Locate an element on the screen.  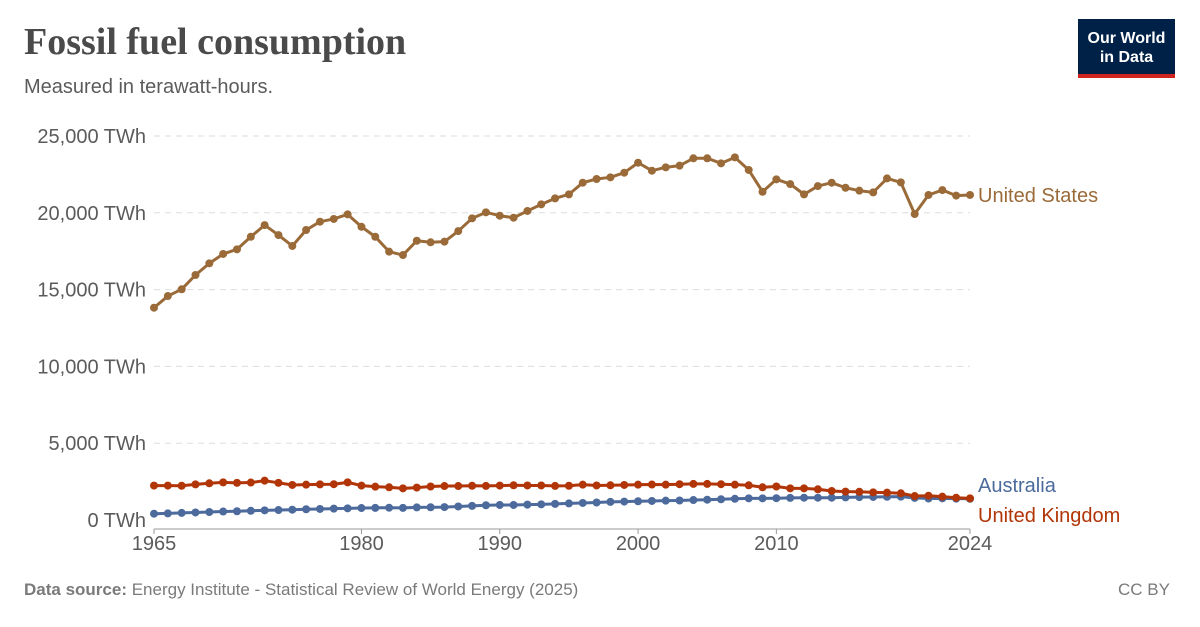
chart-title: Fossil fuel consumption is located at coordinates (215, 42).